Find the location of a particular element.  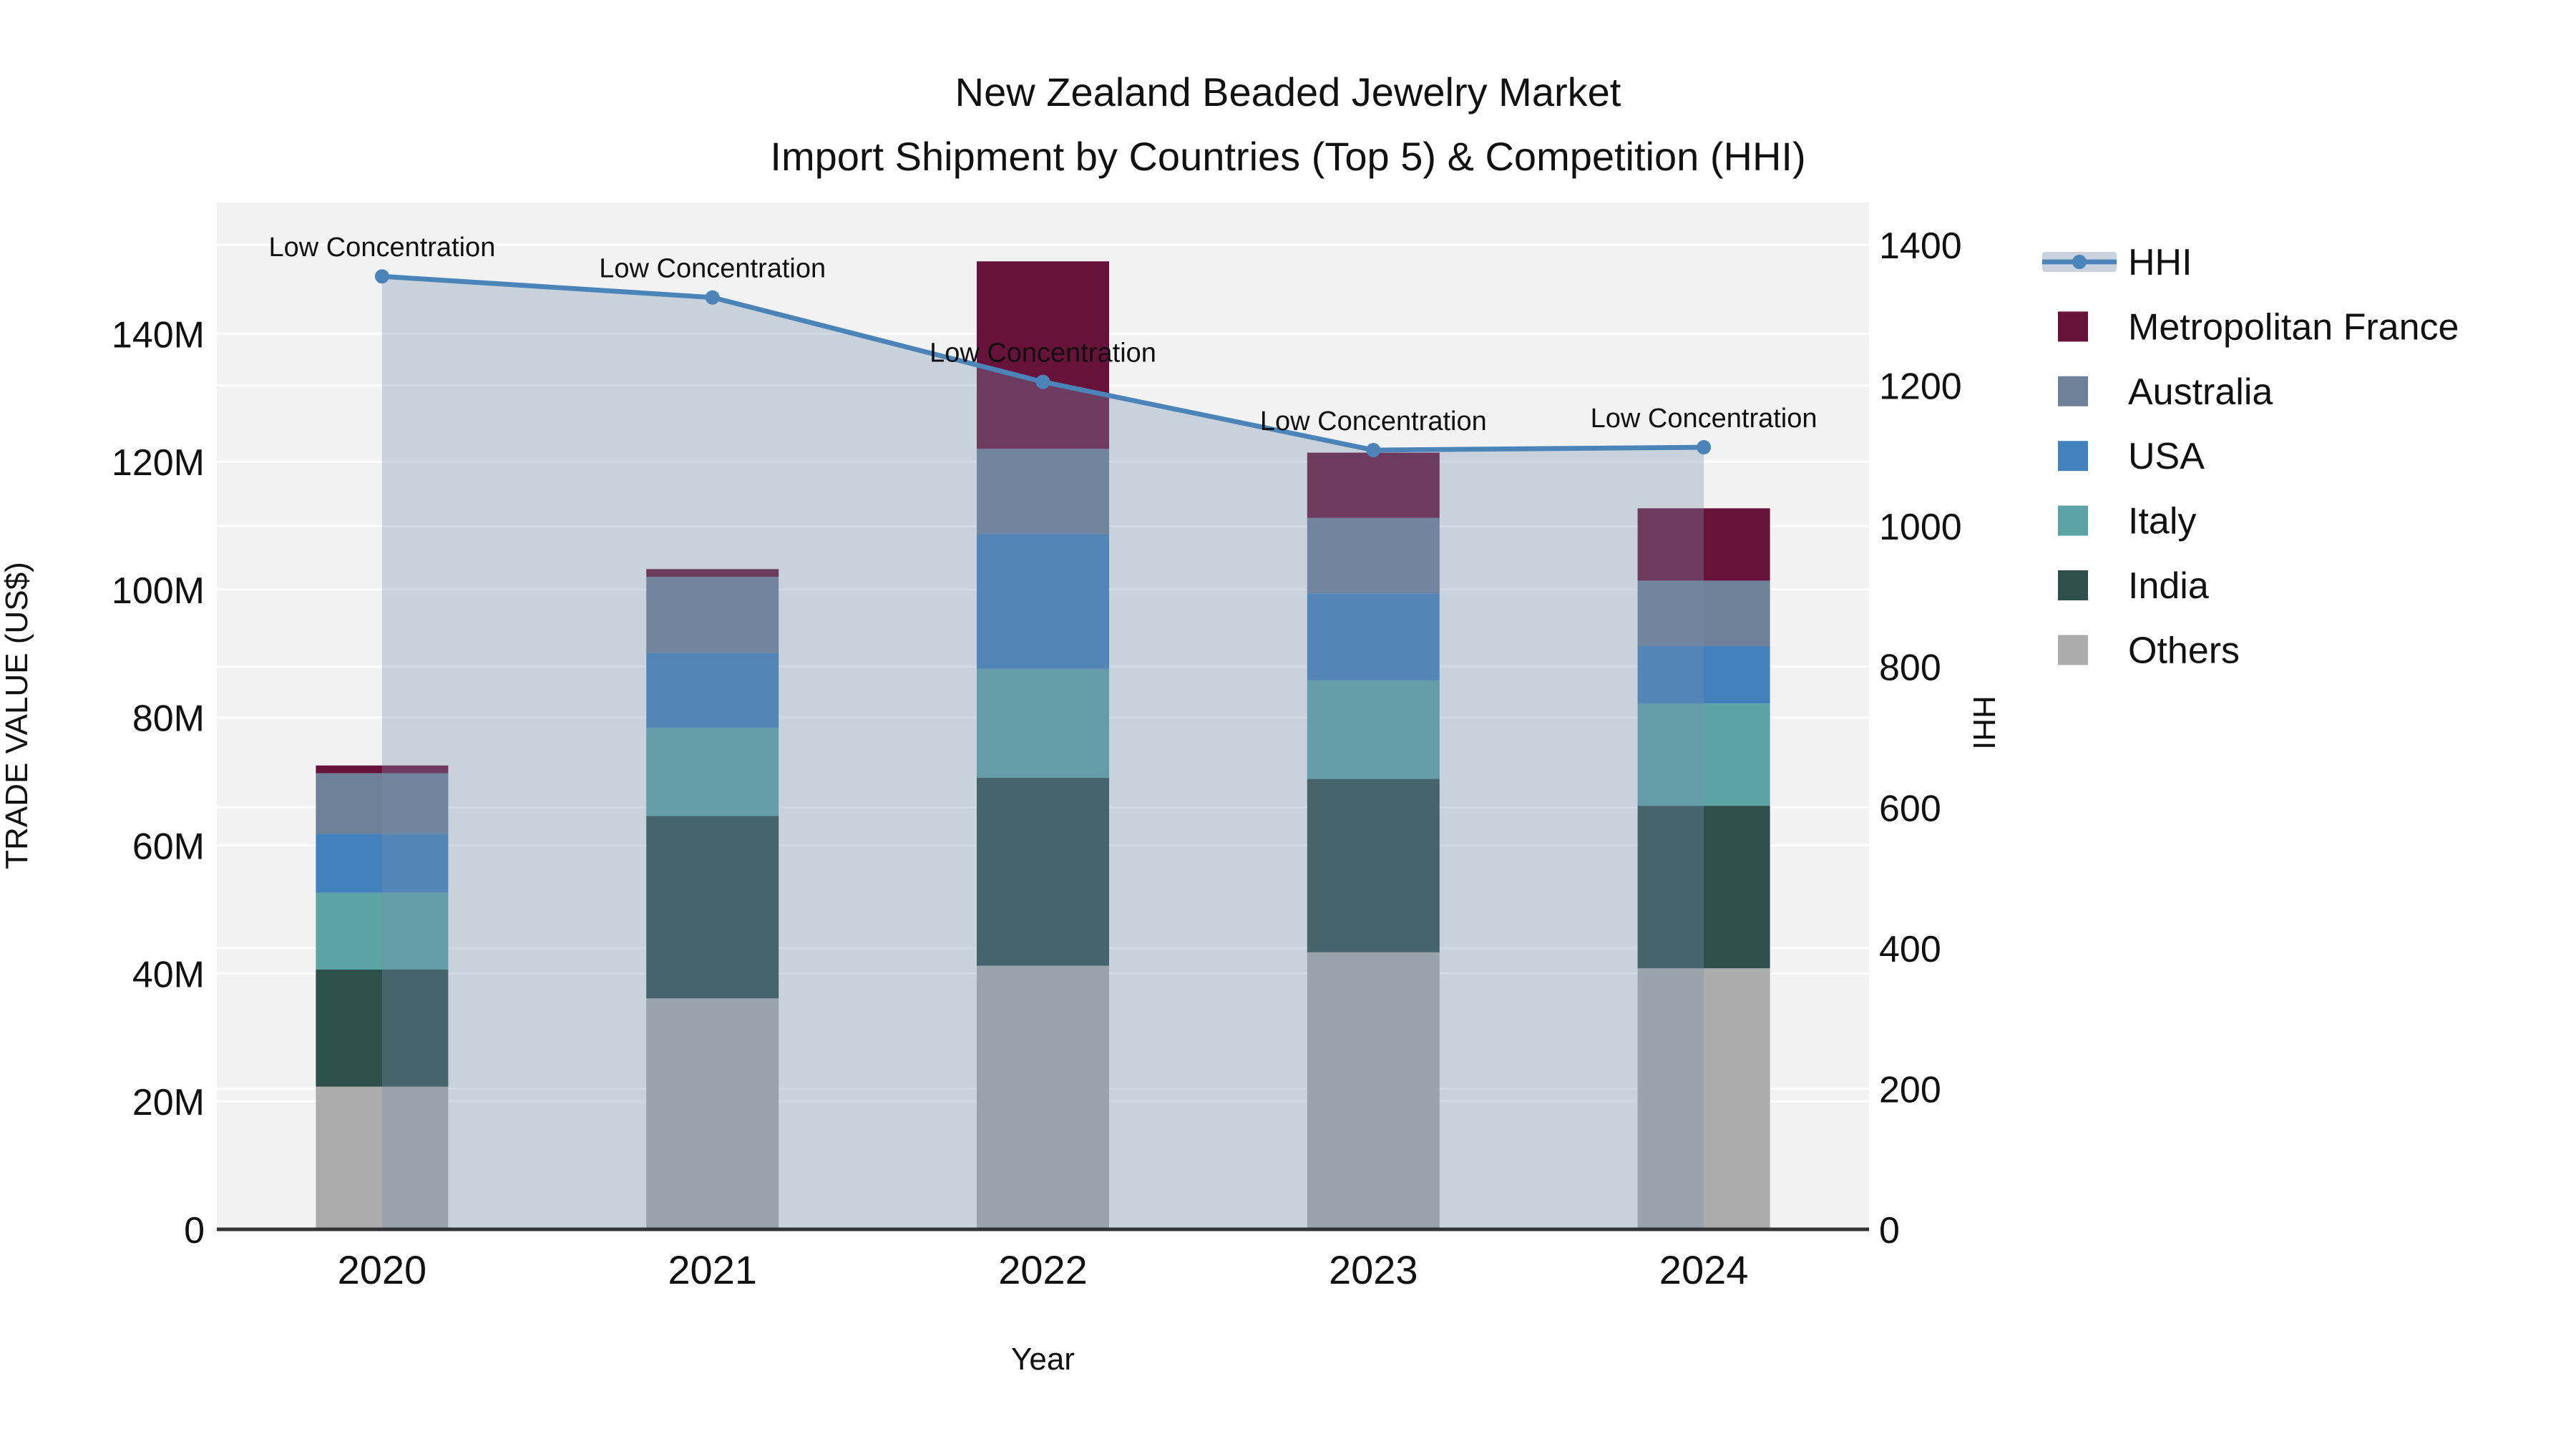

bar-segment-india-2020 is located at coordinates (382, 1028).